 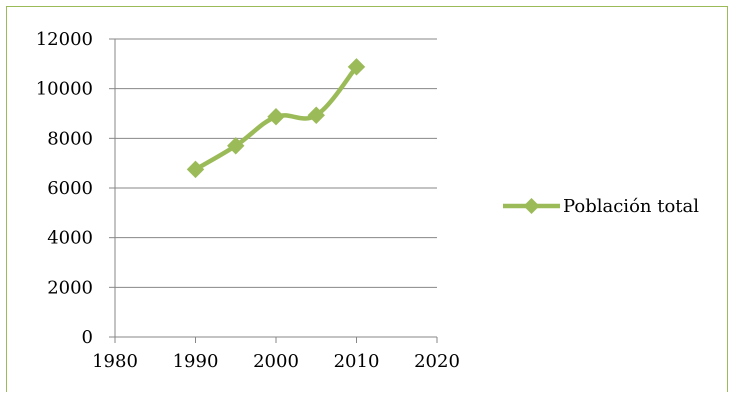 What do you see at coordinates (437, 361) in the screenshot?
I see `x-tick-label: 2020` at bounding box center [437, 361].